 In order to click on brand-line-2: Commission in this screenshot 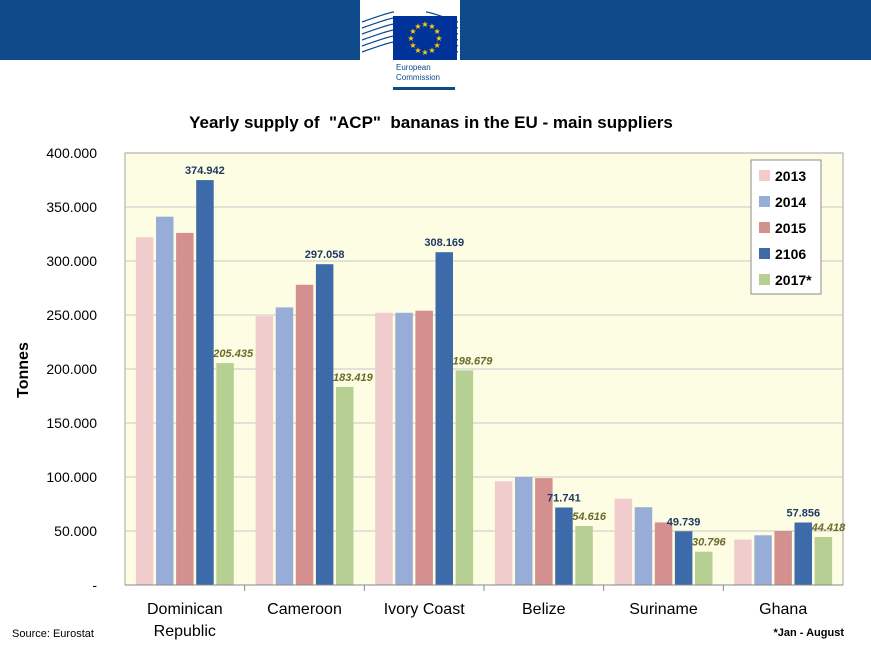, I will do `click(418, 77)`.